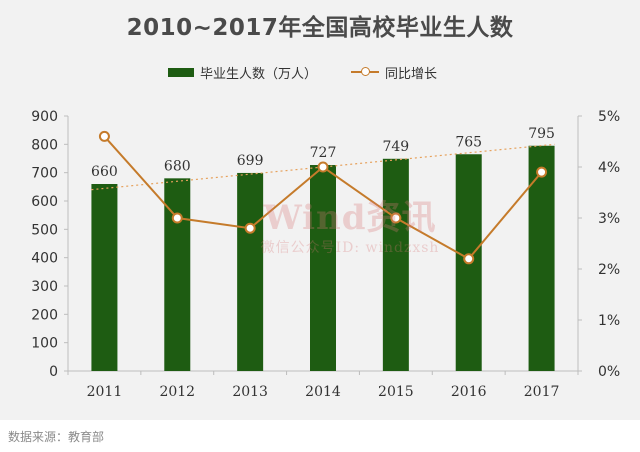  What do you see at coordinates (468, 142) in the screenshot?
I see `bar-data-label: 765` at bounding box center [468, 142].